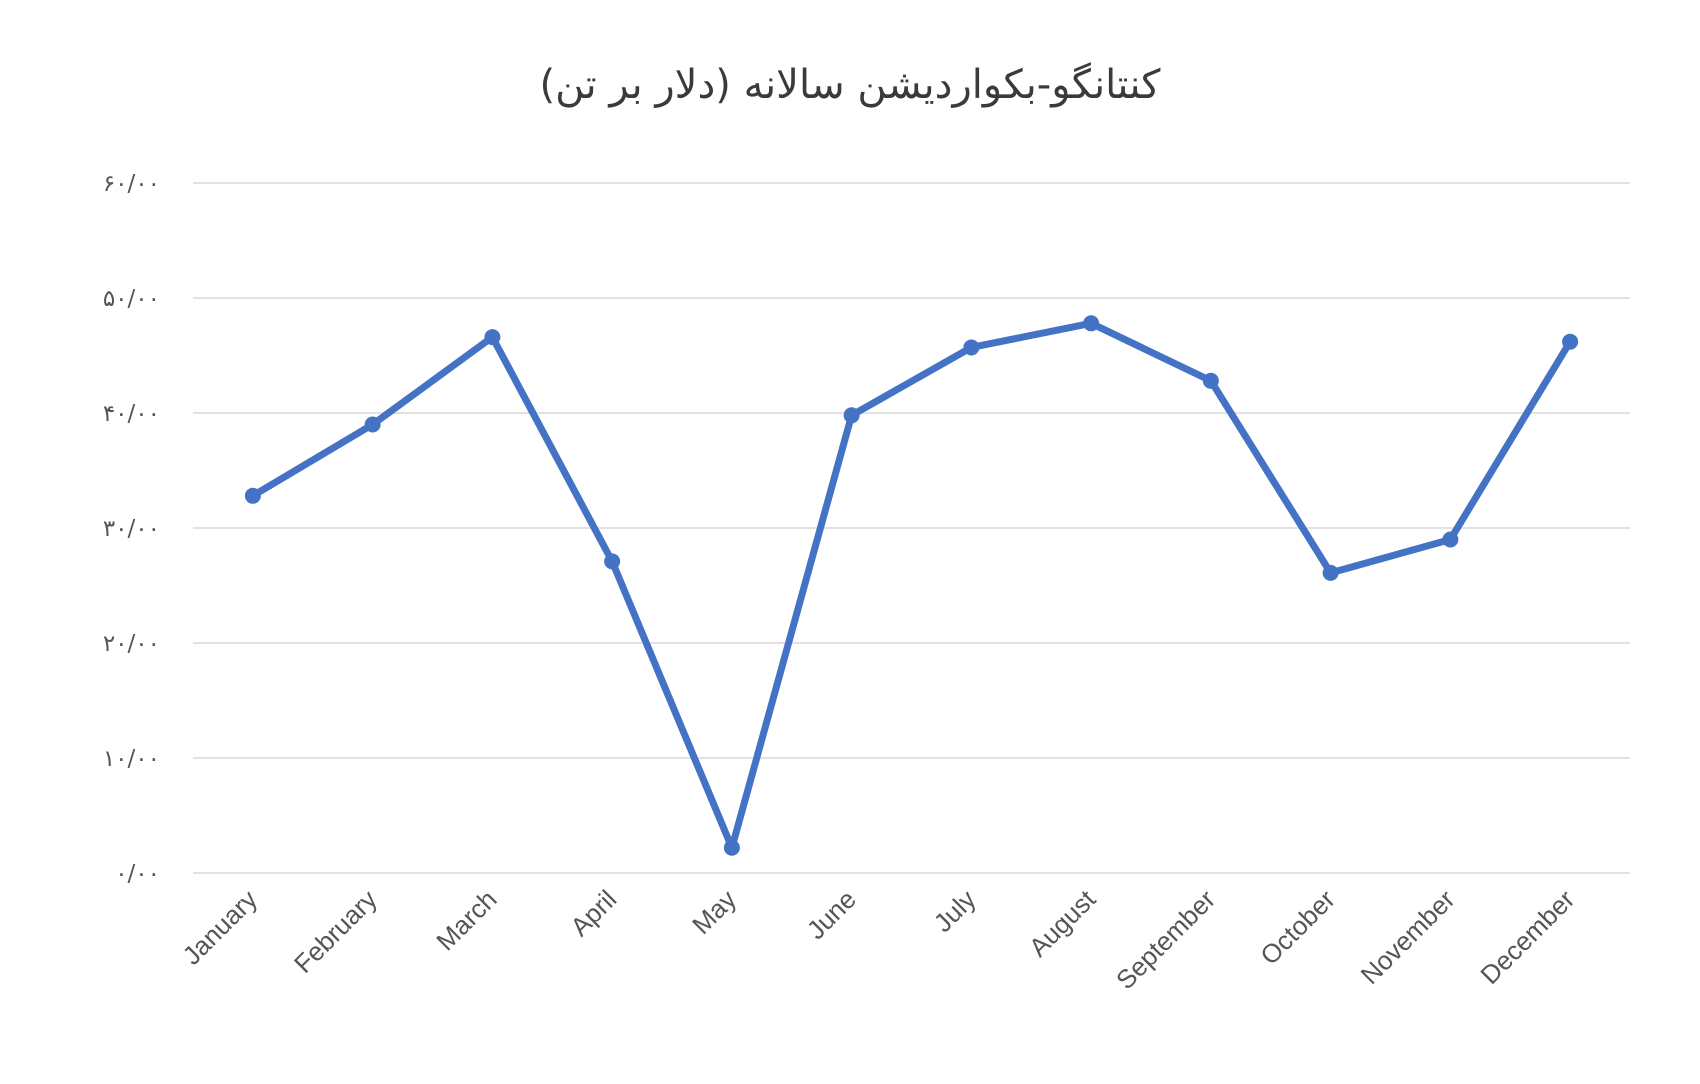 This screenshot has width=1700, height=1084. I want to click on x-tick-label: June, so click(831, 914).